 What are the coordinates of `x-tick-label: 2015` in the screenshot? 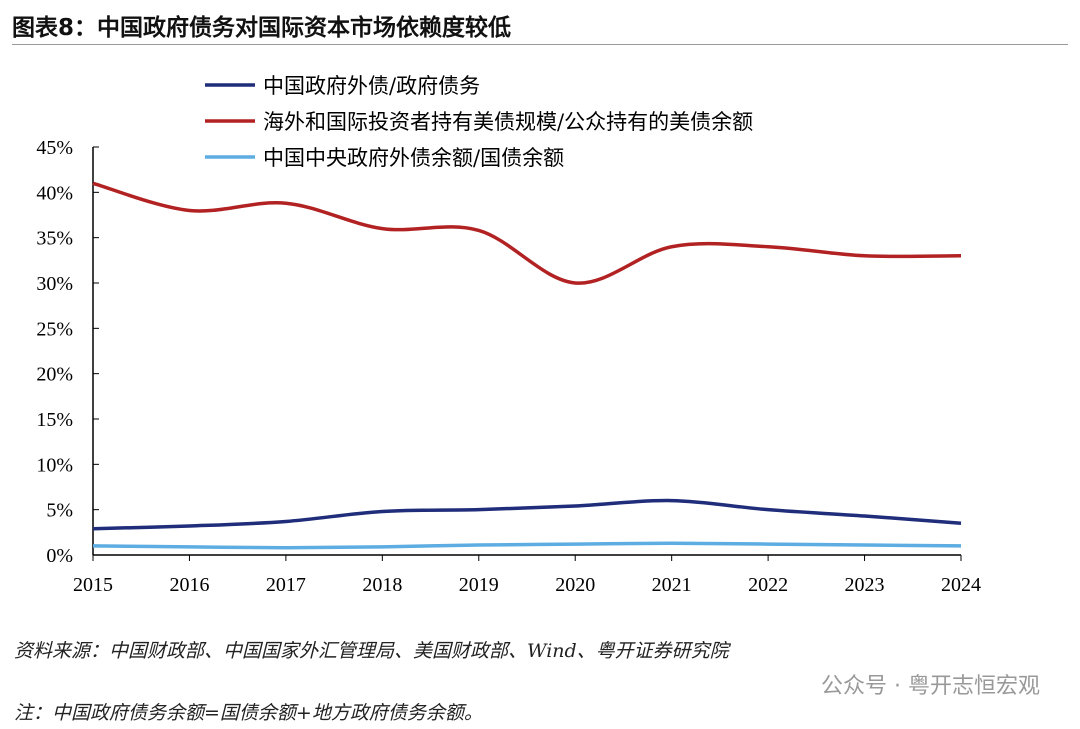 It's located at (93, 585).